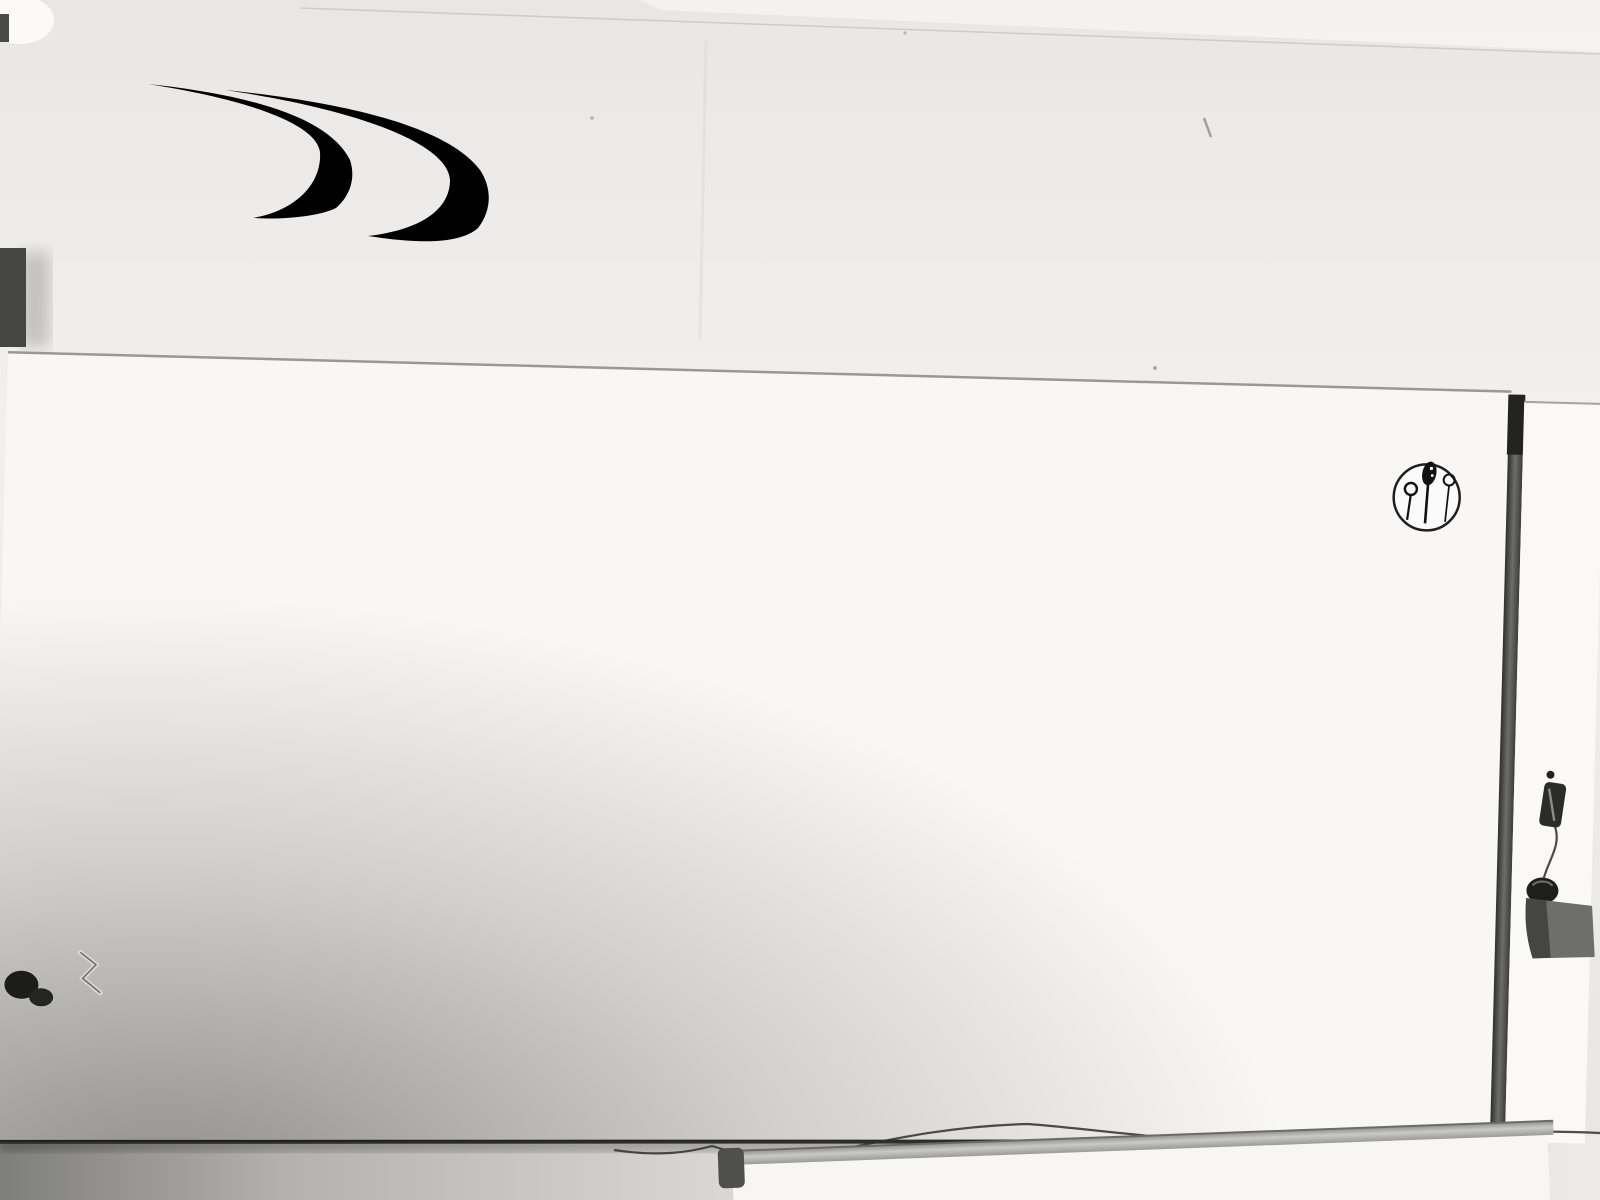 This screenshot has height=1200, width=1600. What do you see at coordinates (1120, 26) in the screenshot?
I see `wall-upper-panel` at bounding box center [1120, 26].